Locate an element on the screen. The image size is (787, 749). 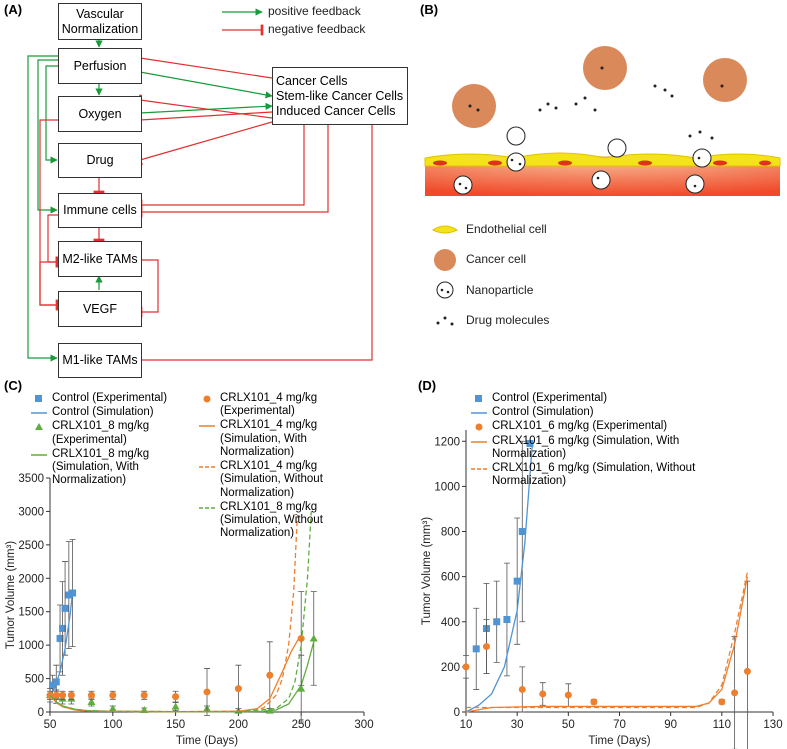
y-tick-label: 2000 is located at coordinates (31, 579).